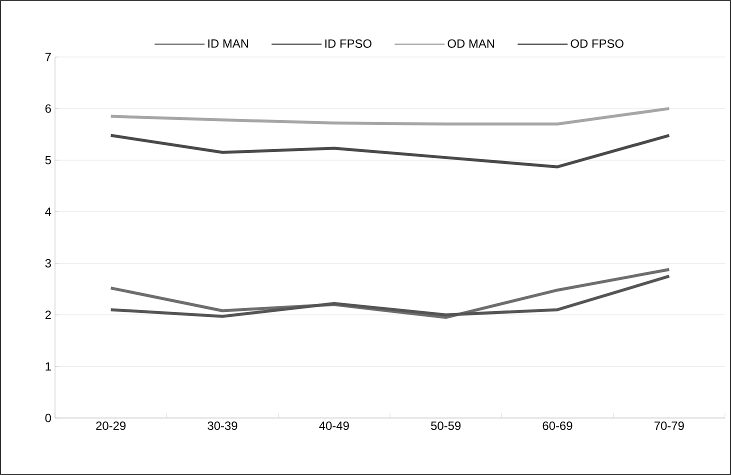  Describe the element at coordinates (557, 426) in the screenshot. I see `x-tick-label: 60-69` at that location.